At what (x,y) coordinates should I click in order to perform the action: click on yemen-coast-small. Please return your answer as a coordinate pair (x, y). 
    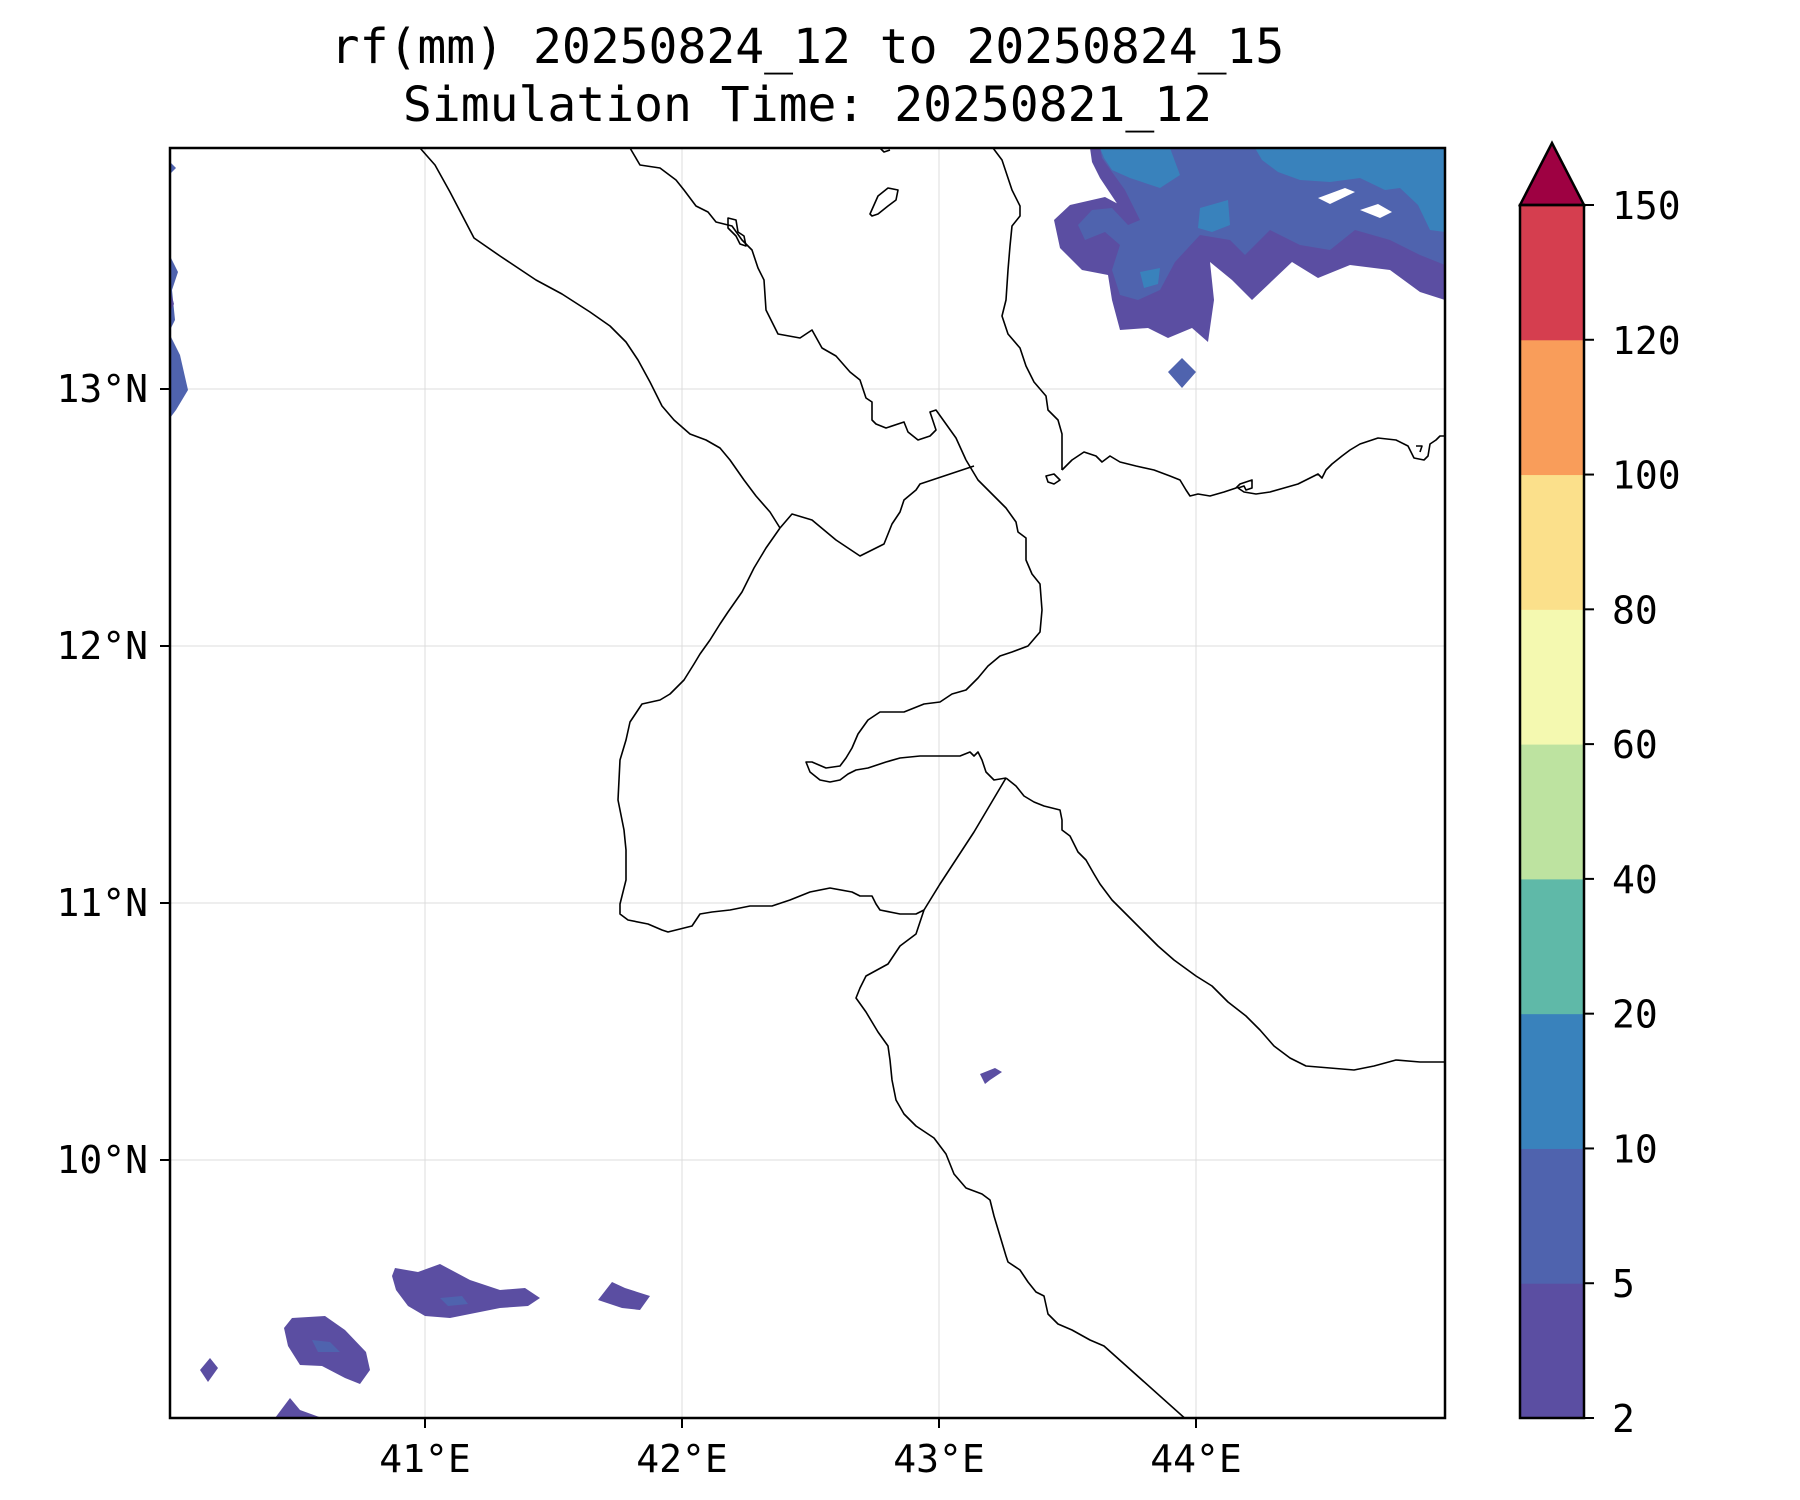
    Looking at the image, I should click on (1419, 449).